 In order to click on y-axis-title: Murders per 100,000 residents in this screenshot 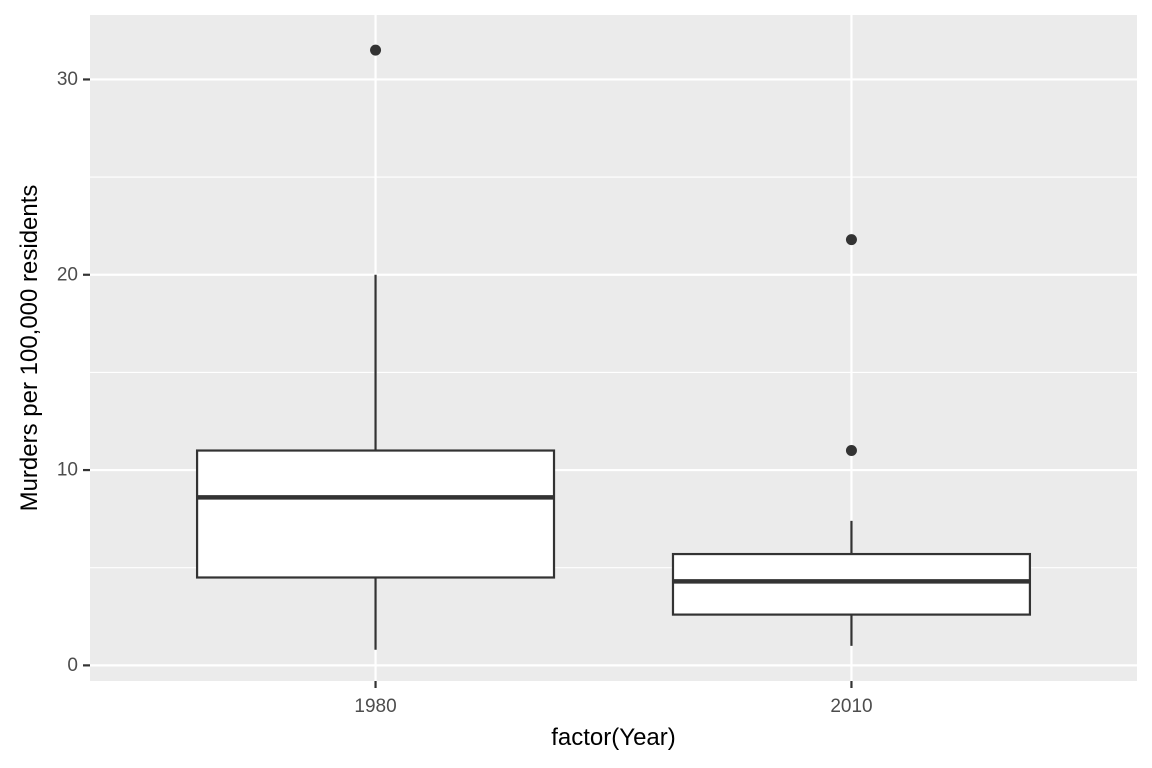, I will do `click(29, 348)`.